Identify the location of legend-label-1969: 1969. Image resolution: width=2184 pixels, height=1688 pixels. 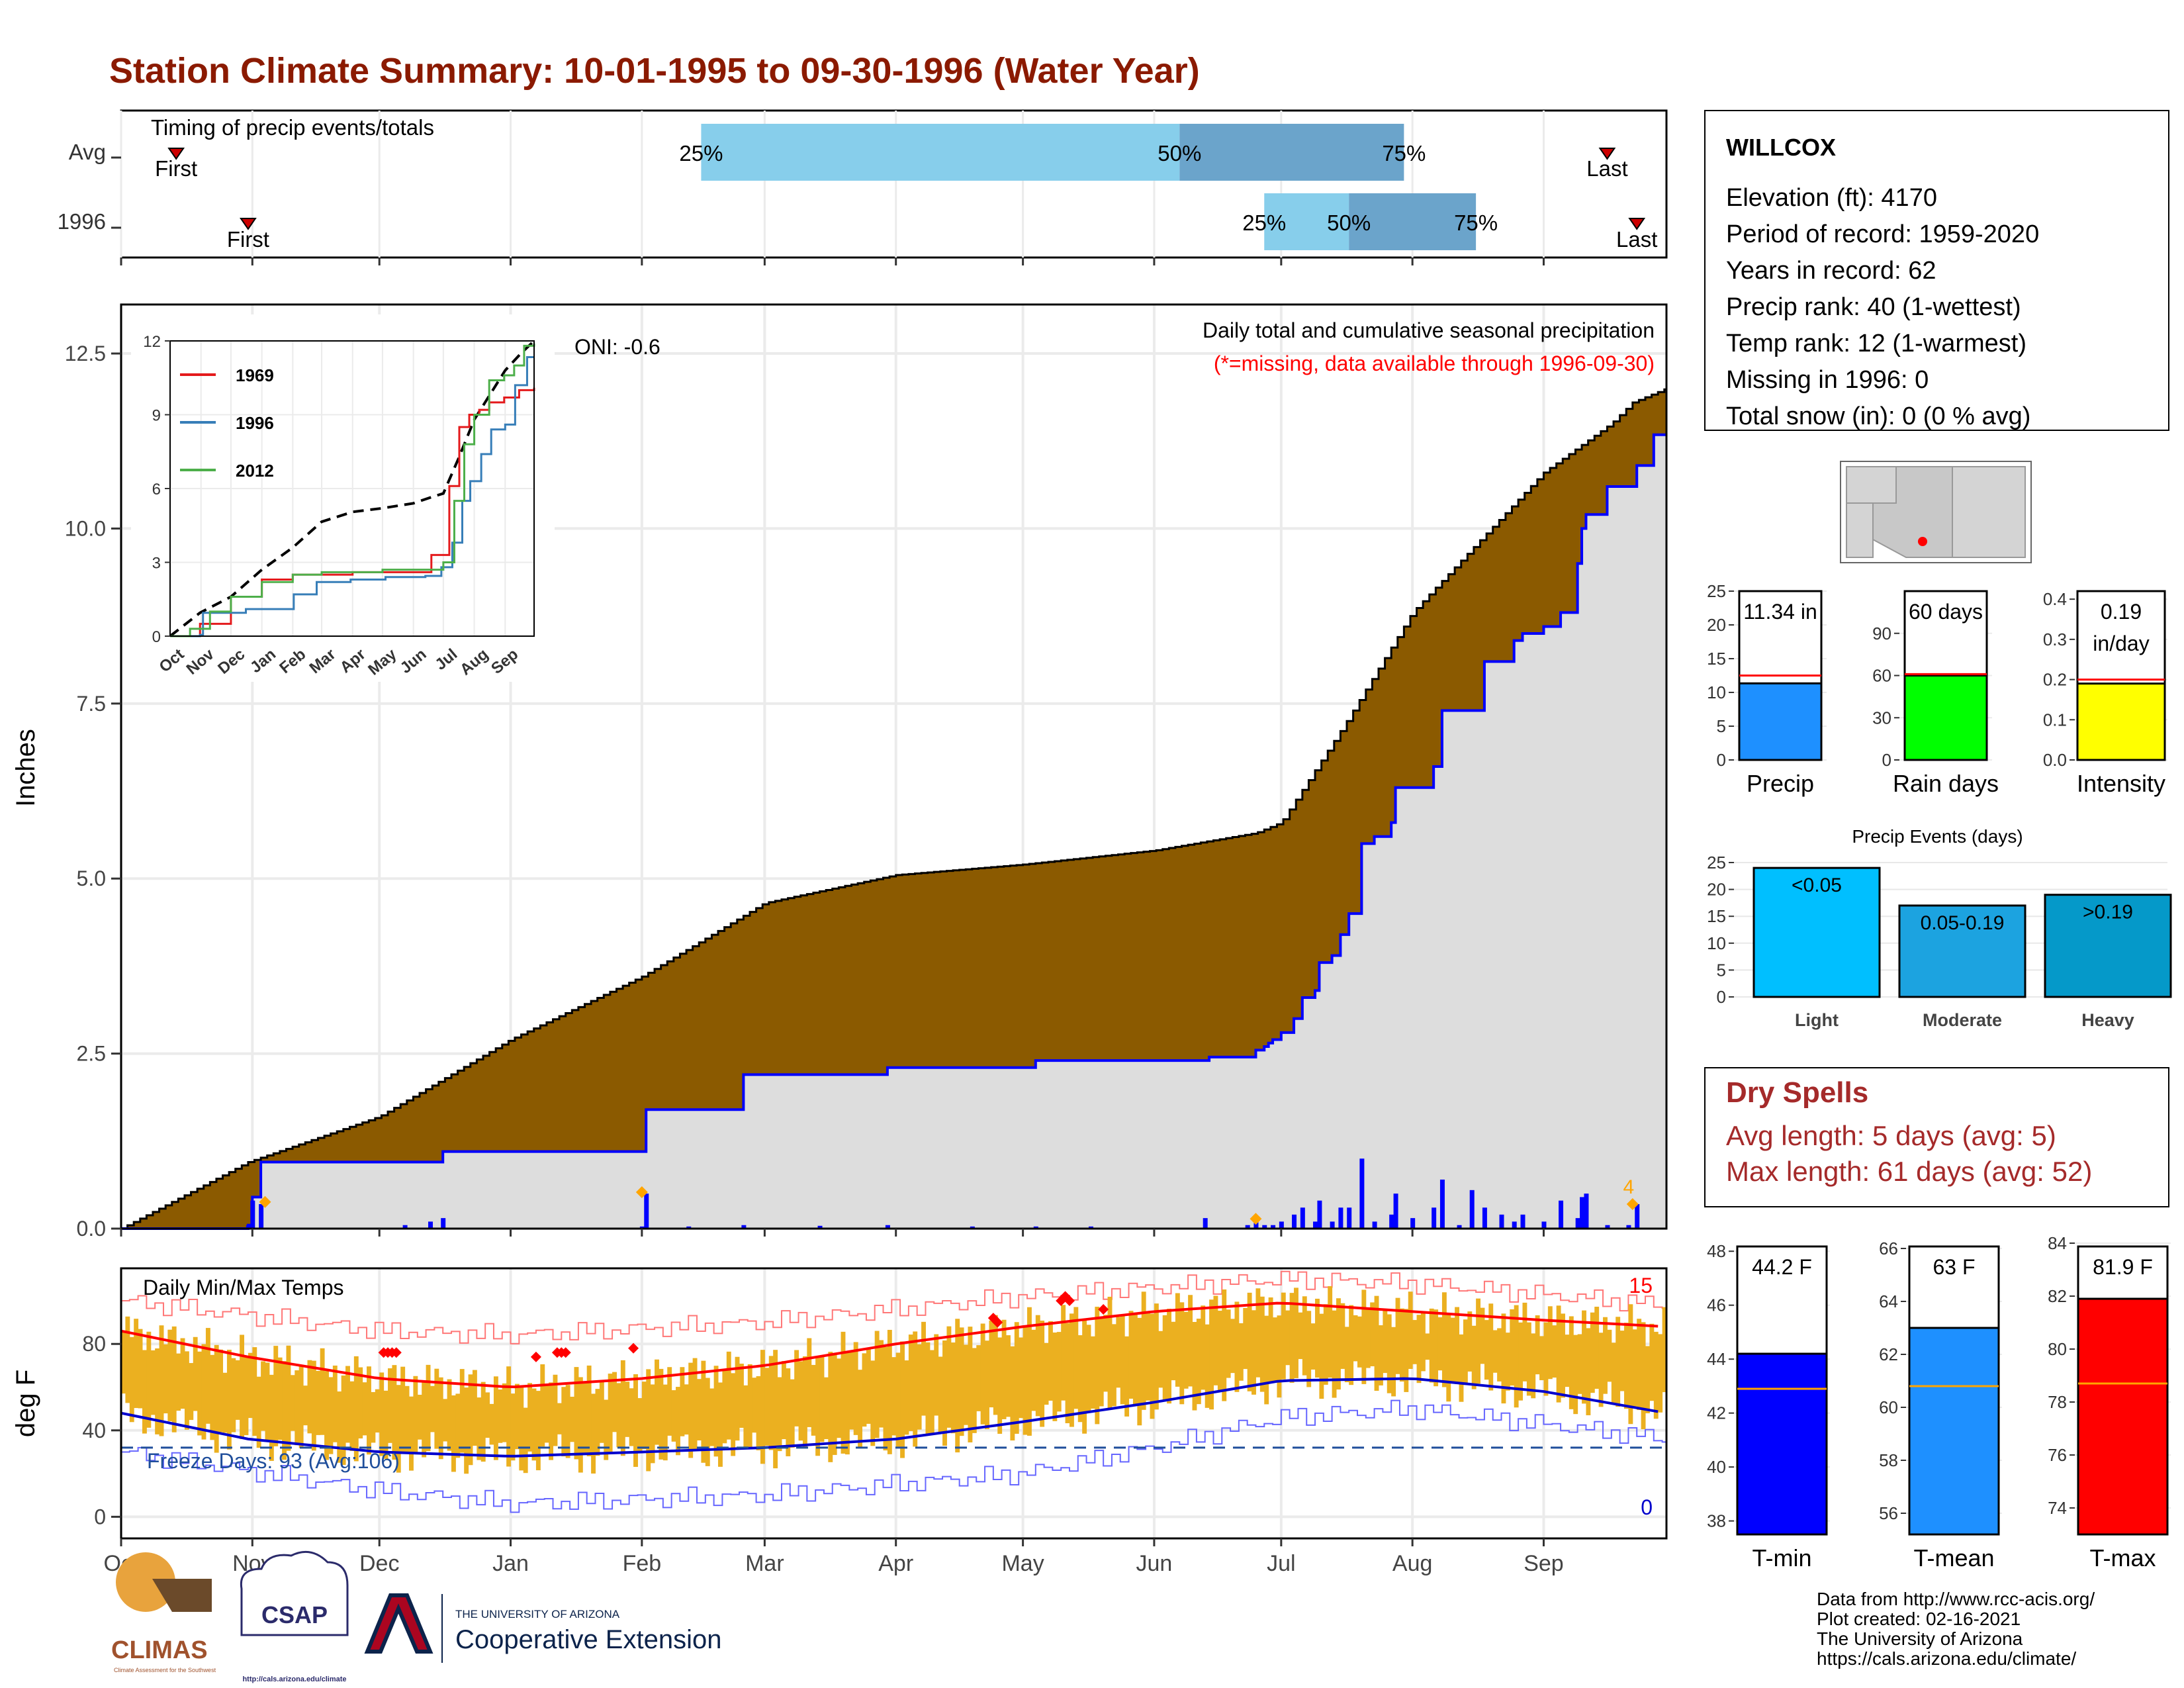
(255, 375).